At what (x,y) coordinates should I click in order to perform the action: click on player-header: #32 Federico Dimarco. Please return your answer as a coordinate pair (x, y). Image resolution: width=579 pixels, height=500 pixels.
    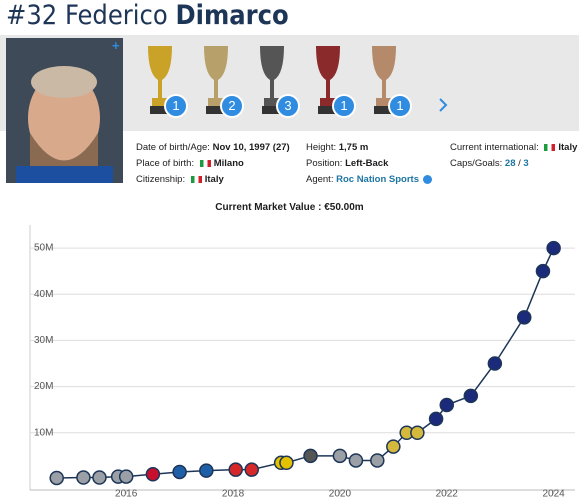
    Looking at the image, I should click on (147, 15).